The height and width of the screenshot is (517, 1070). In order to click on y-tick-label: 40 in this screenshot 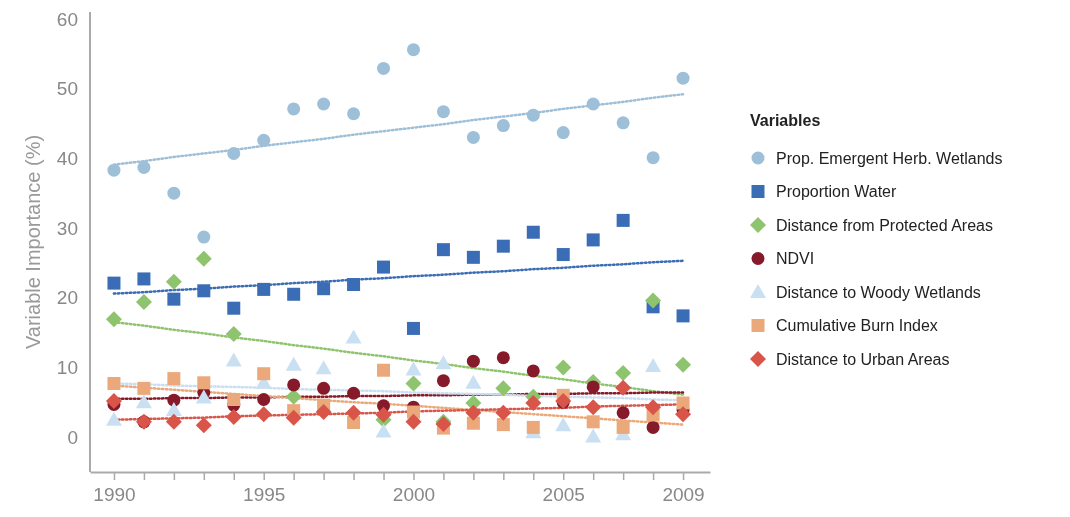, I will do `click(67, 159)`.